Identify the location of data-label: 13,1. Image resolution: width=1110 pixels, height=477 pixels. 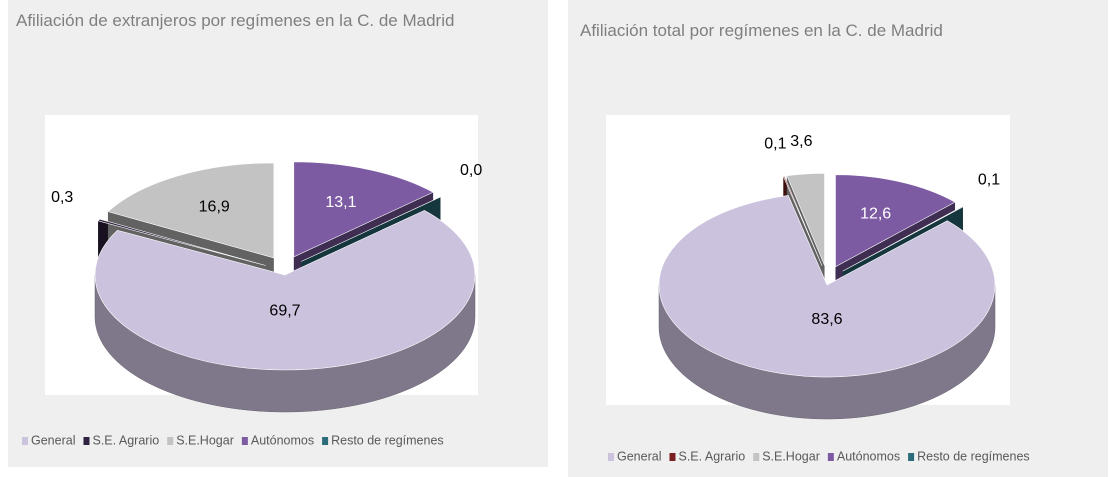
(340, 202).